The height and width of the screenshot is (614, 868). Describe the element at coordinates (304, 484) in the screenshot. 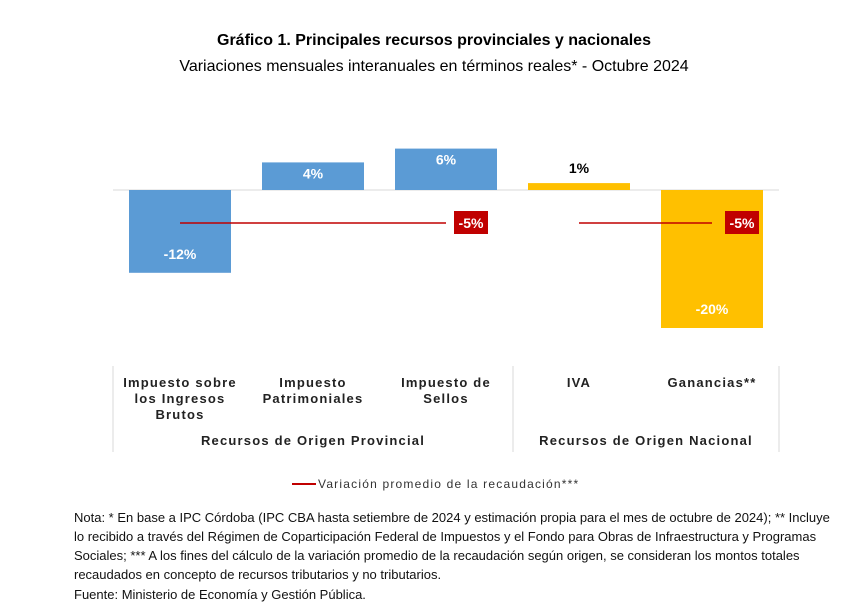

I see `legend-swatch` at that location.